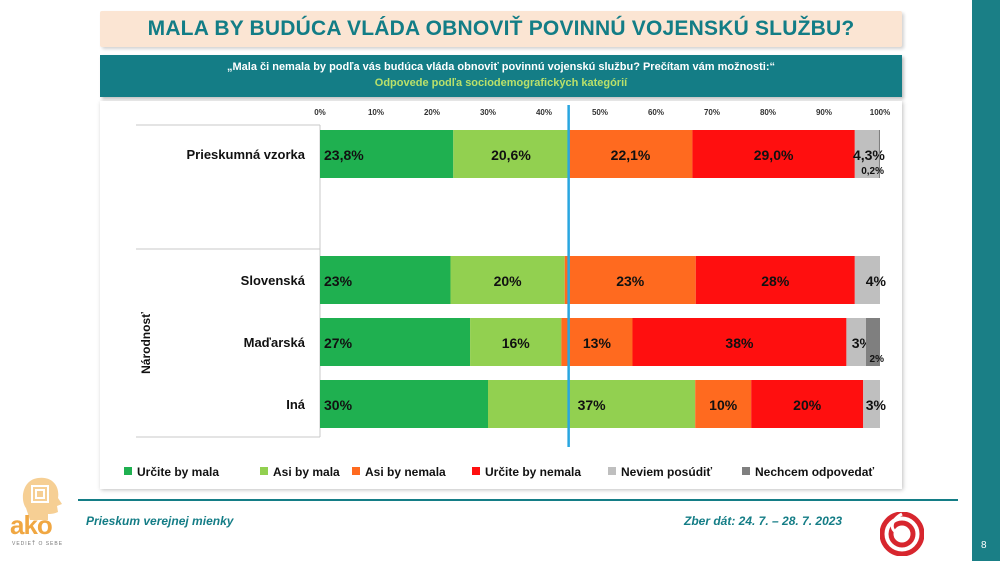 The image size is (1000, 561). I want to click on legend-label: Asi by mala, so click(306, 472).